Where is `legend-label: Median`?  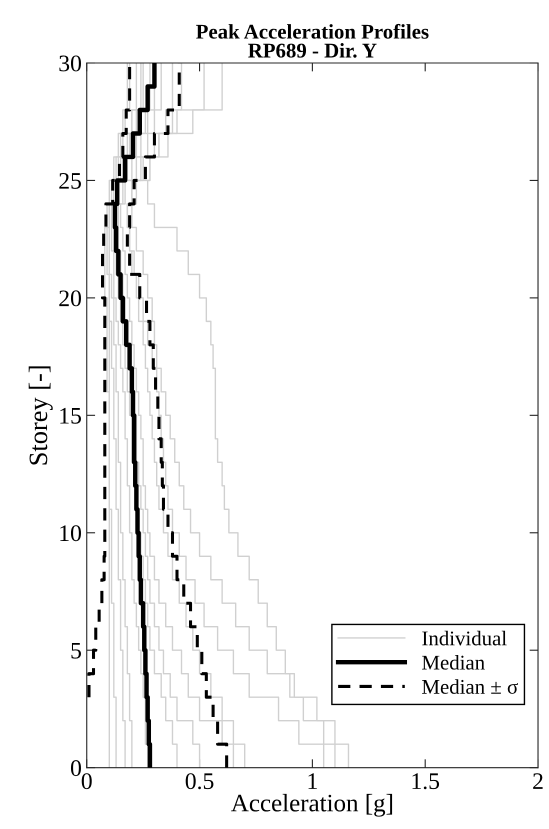 legend-label: Median is located at coordinates (453, 662).